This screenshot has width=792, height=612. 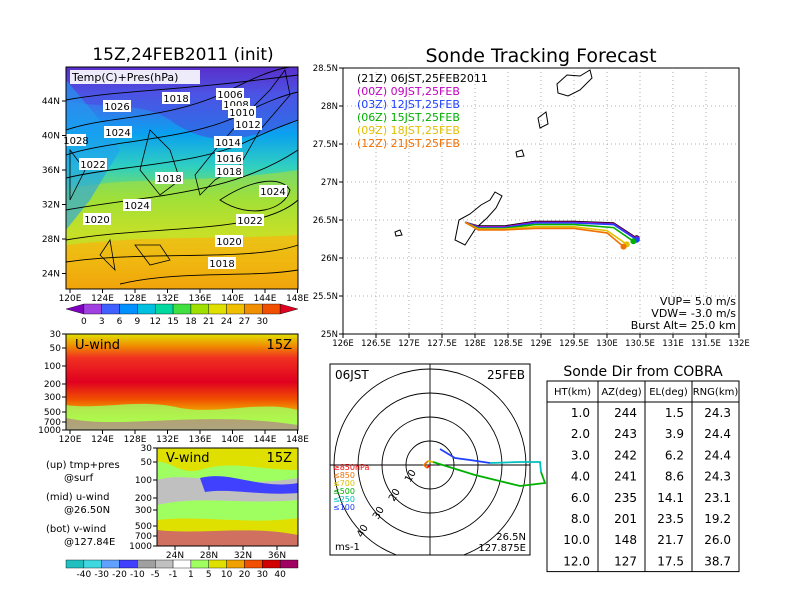 What do you see at coordinates (329, 183) in the screenshot?
I see `lat-tick-label: 27N` at bounding box center [329, 183].